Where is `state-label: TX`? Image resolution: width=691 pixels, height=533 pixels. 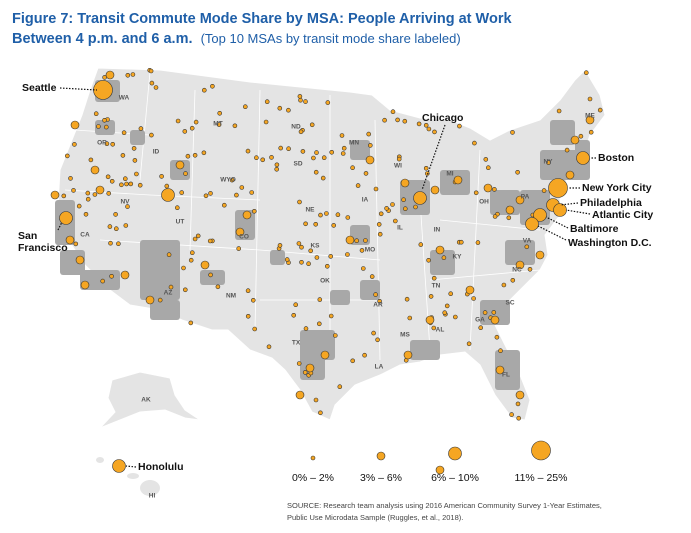 state-label: TX is located at coordinates (296, 343).